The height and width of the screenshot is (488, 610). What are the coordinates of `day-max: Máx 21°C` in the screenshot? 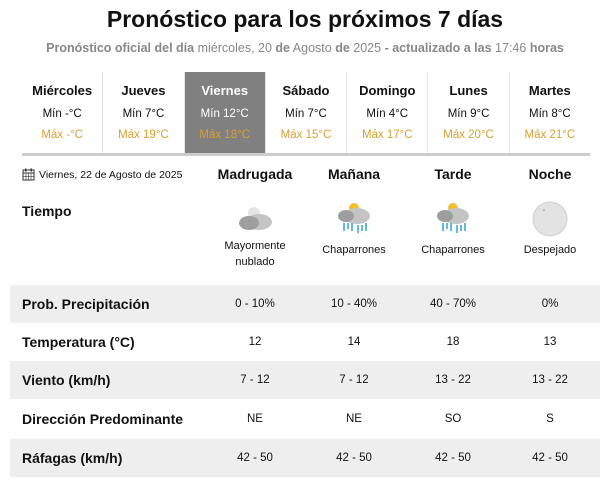 It's located at (550, 135).